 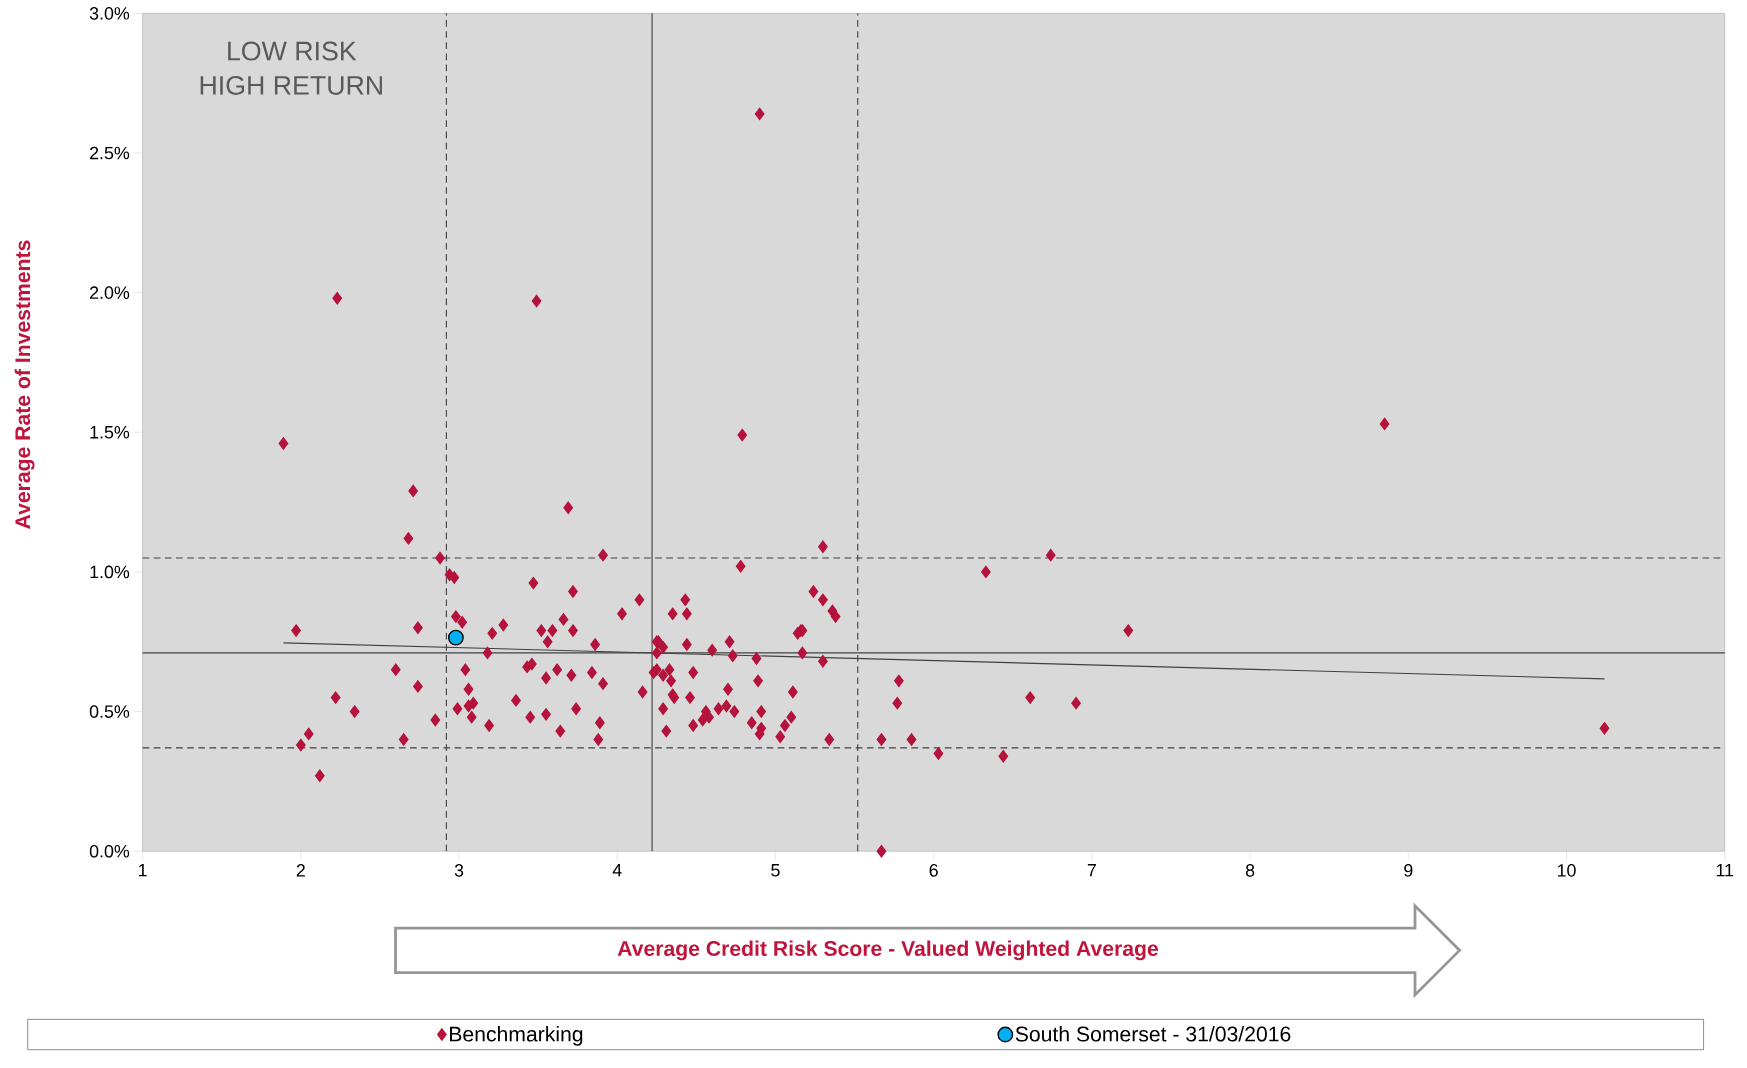 I want to click on legend-label: South Somerset - 31/03/2016, so click(x=1153, y=1033).